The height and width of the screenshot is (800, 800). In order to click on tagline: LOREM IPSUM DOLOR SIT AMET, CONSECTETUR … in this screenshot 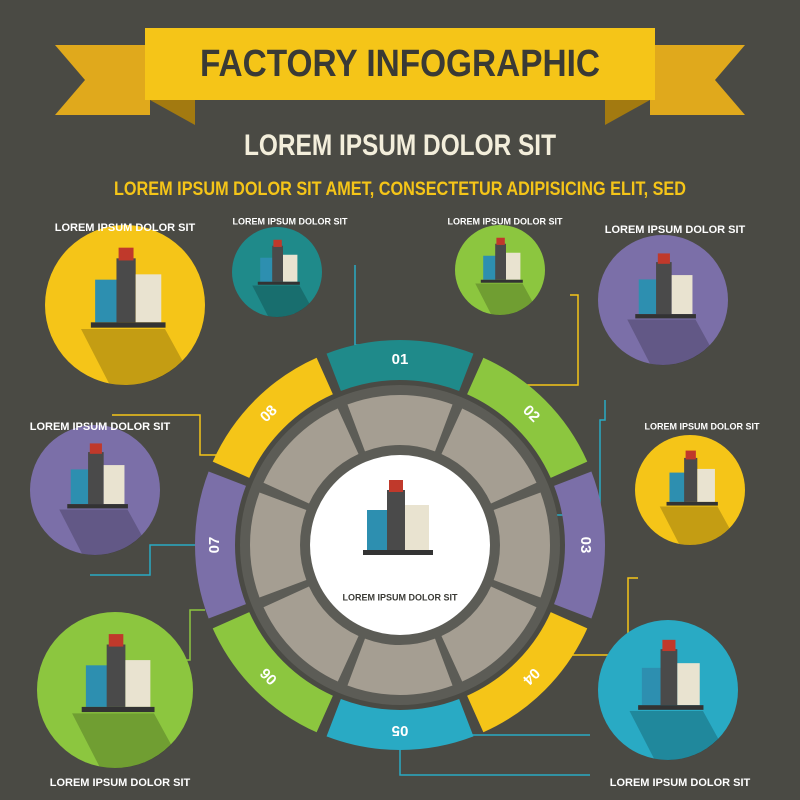, I will do `click(400, 189)`.